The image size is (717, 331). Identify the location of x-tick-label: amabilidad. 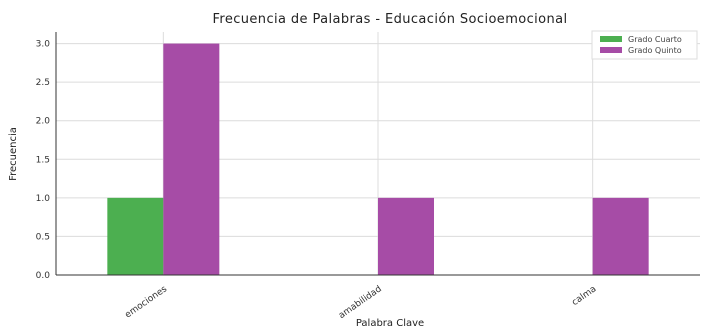
(360, 302).